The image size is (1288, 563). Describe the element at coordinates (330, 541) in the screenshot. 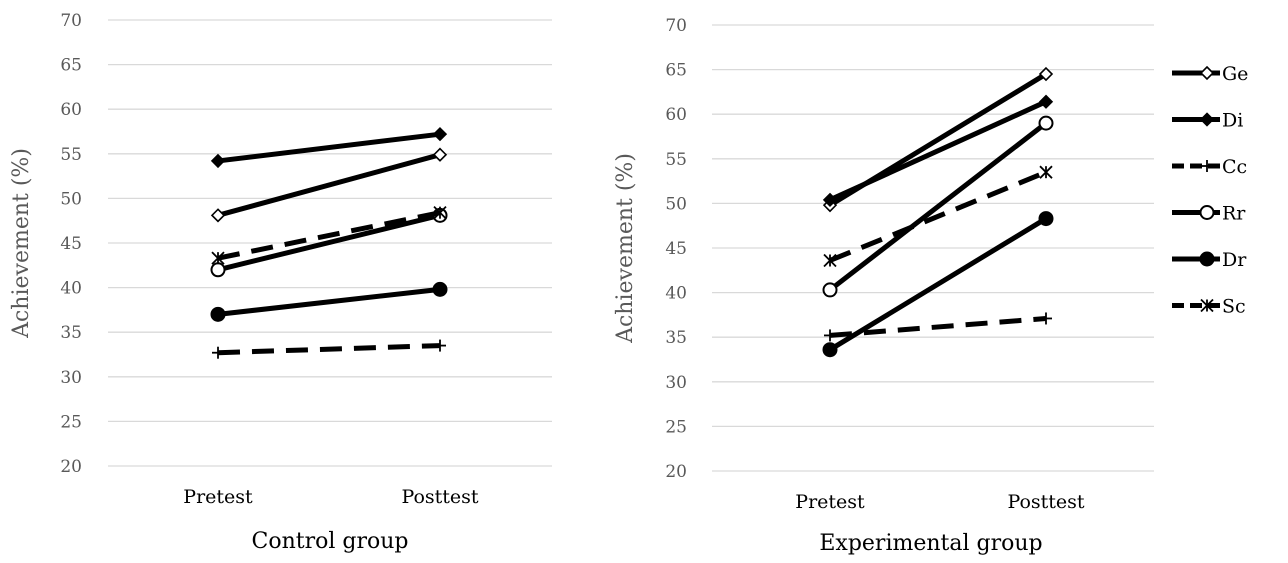

I see `x-axis-label: Control group` at that location.